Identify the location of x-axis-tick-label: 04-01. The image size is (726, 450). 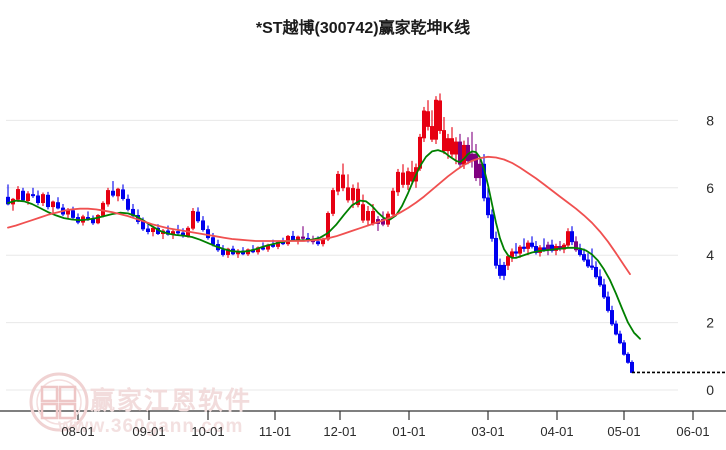
(557, 431).